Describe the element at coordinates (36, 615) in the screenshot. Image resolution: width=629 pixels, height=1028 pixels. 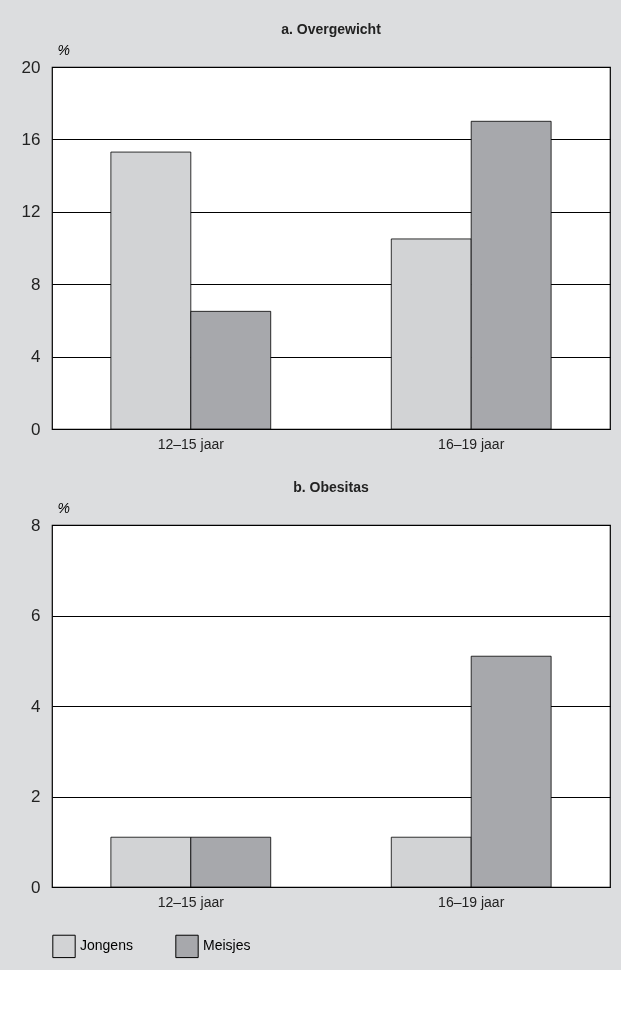
I see `y-tick-label: 6` at that location.